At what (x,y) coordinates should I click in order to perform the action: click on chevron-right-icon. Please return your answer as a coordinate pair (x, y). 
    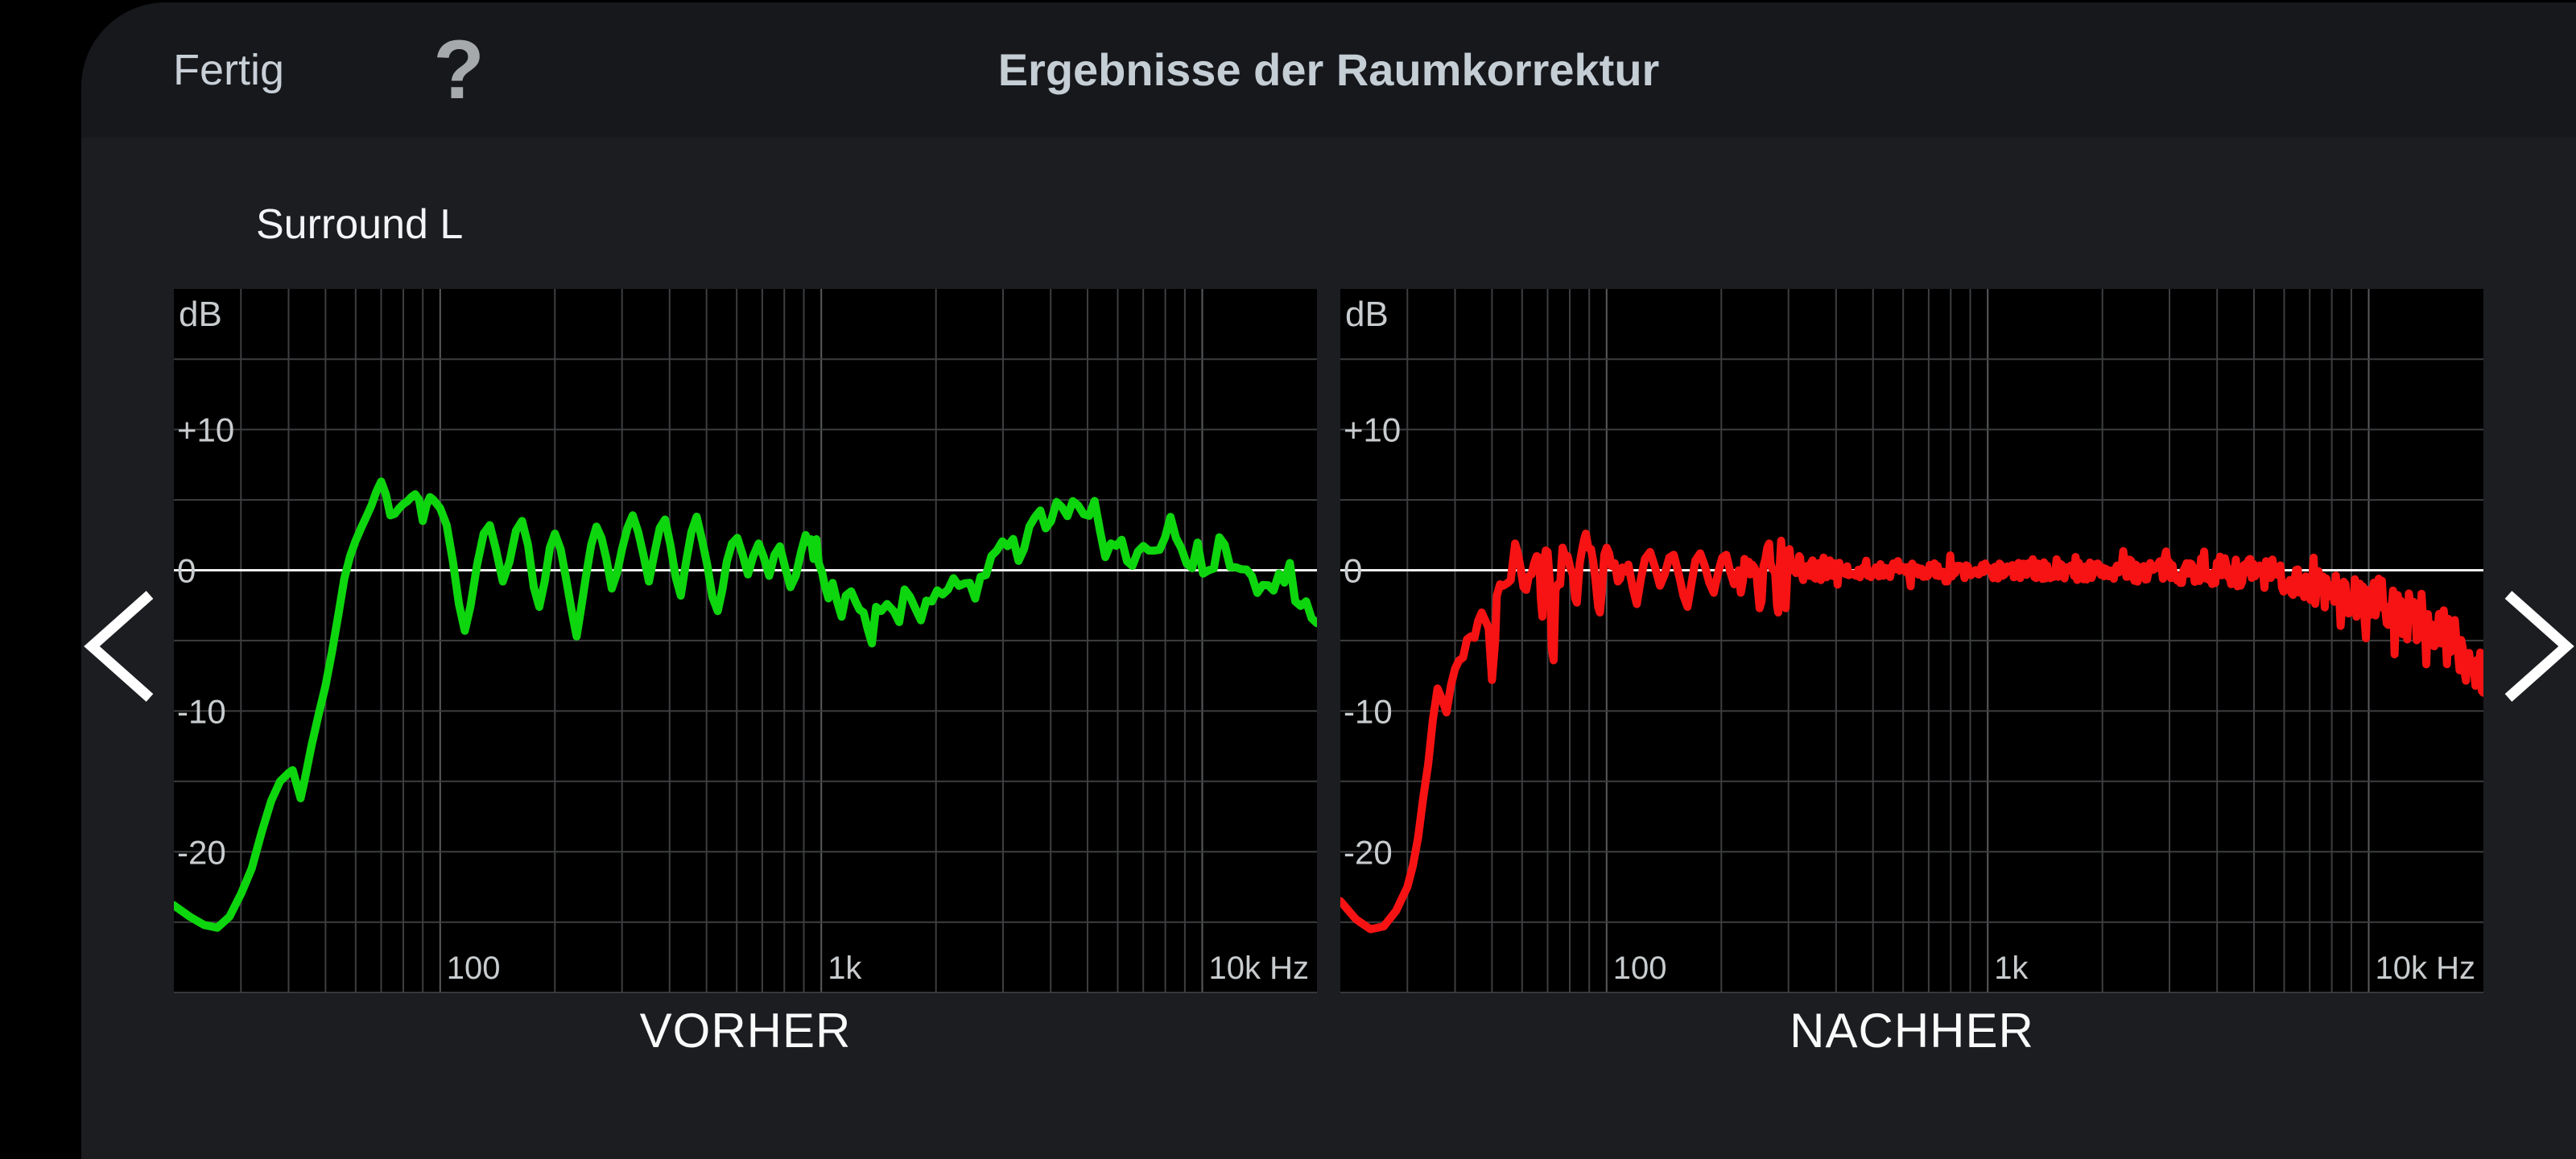
    Looking at the image, I should click on (2539, 646).